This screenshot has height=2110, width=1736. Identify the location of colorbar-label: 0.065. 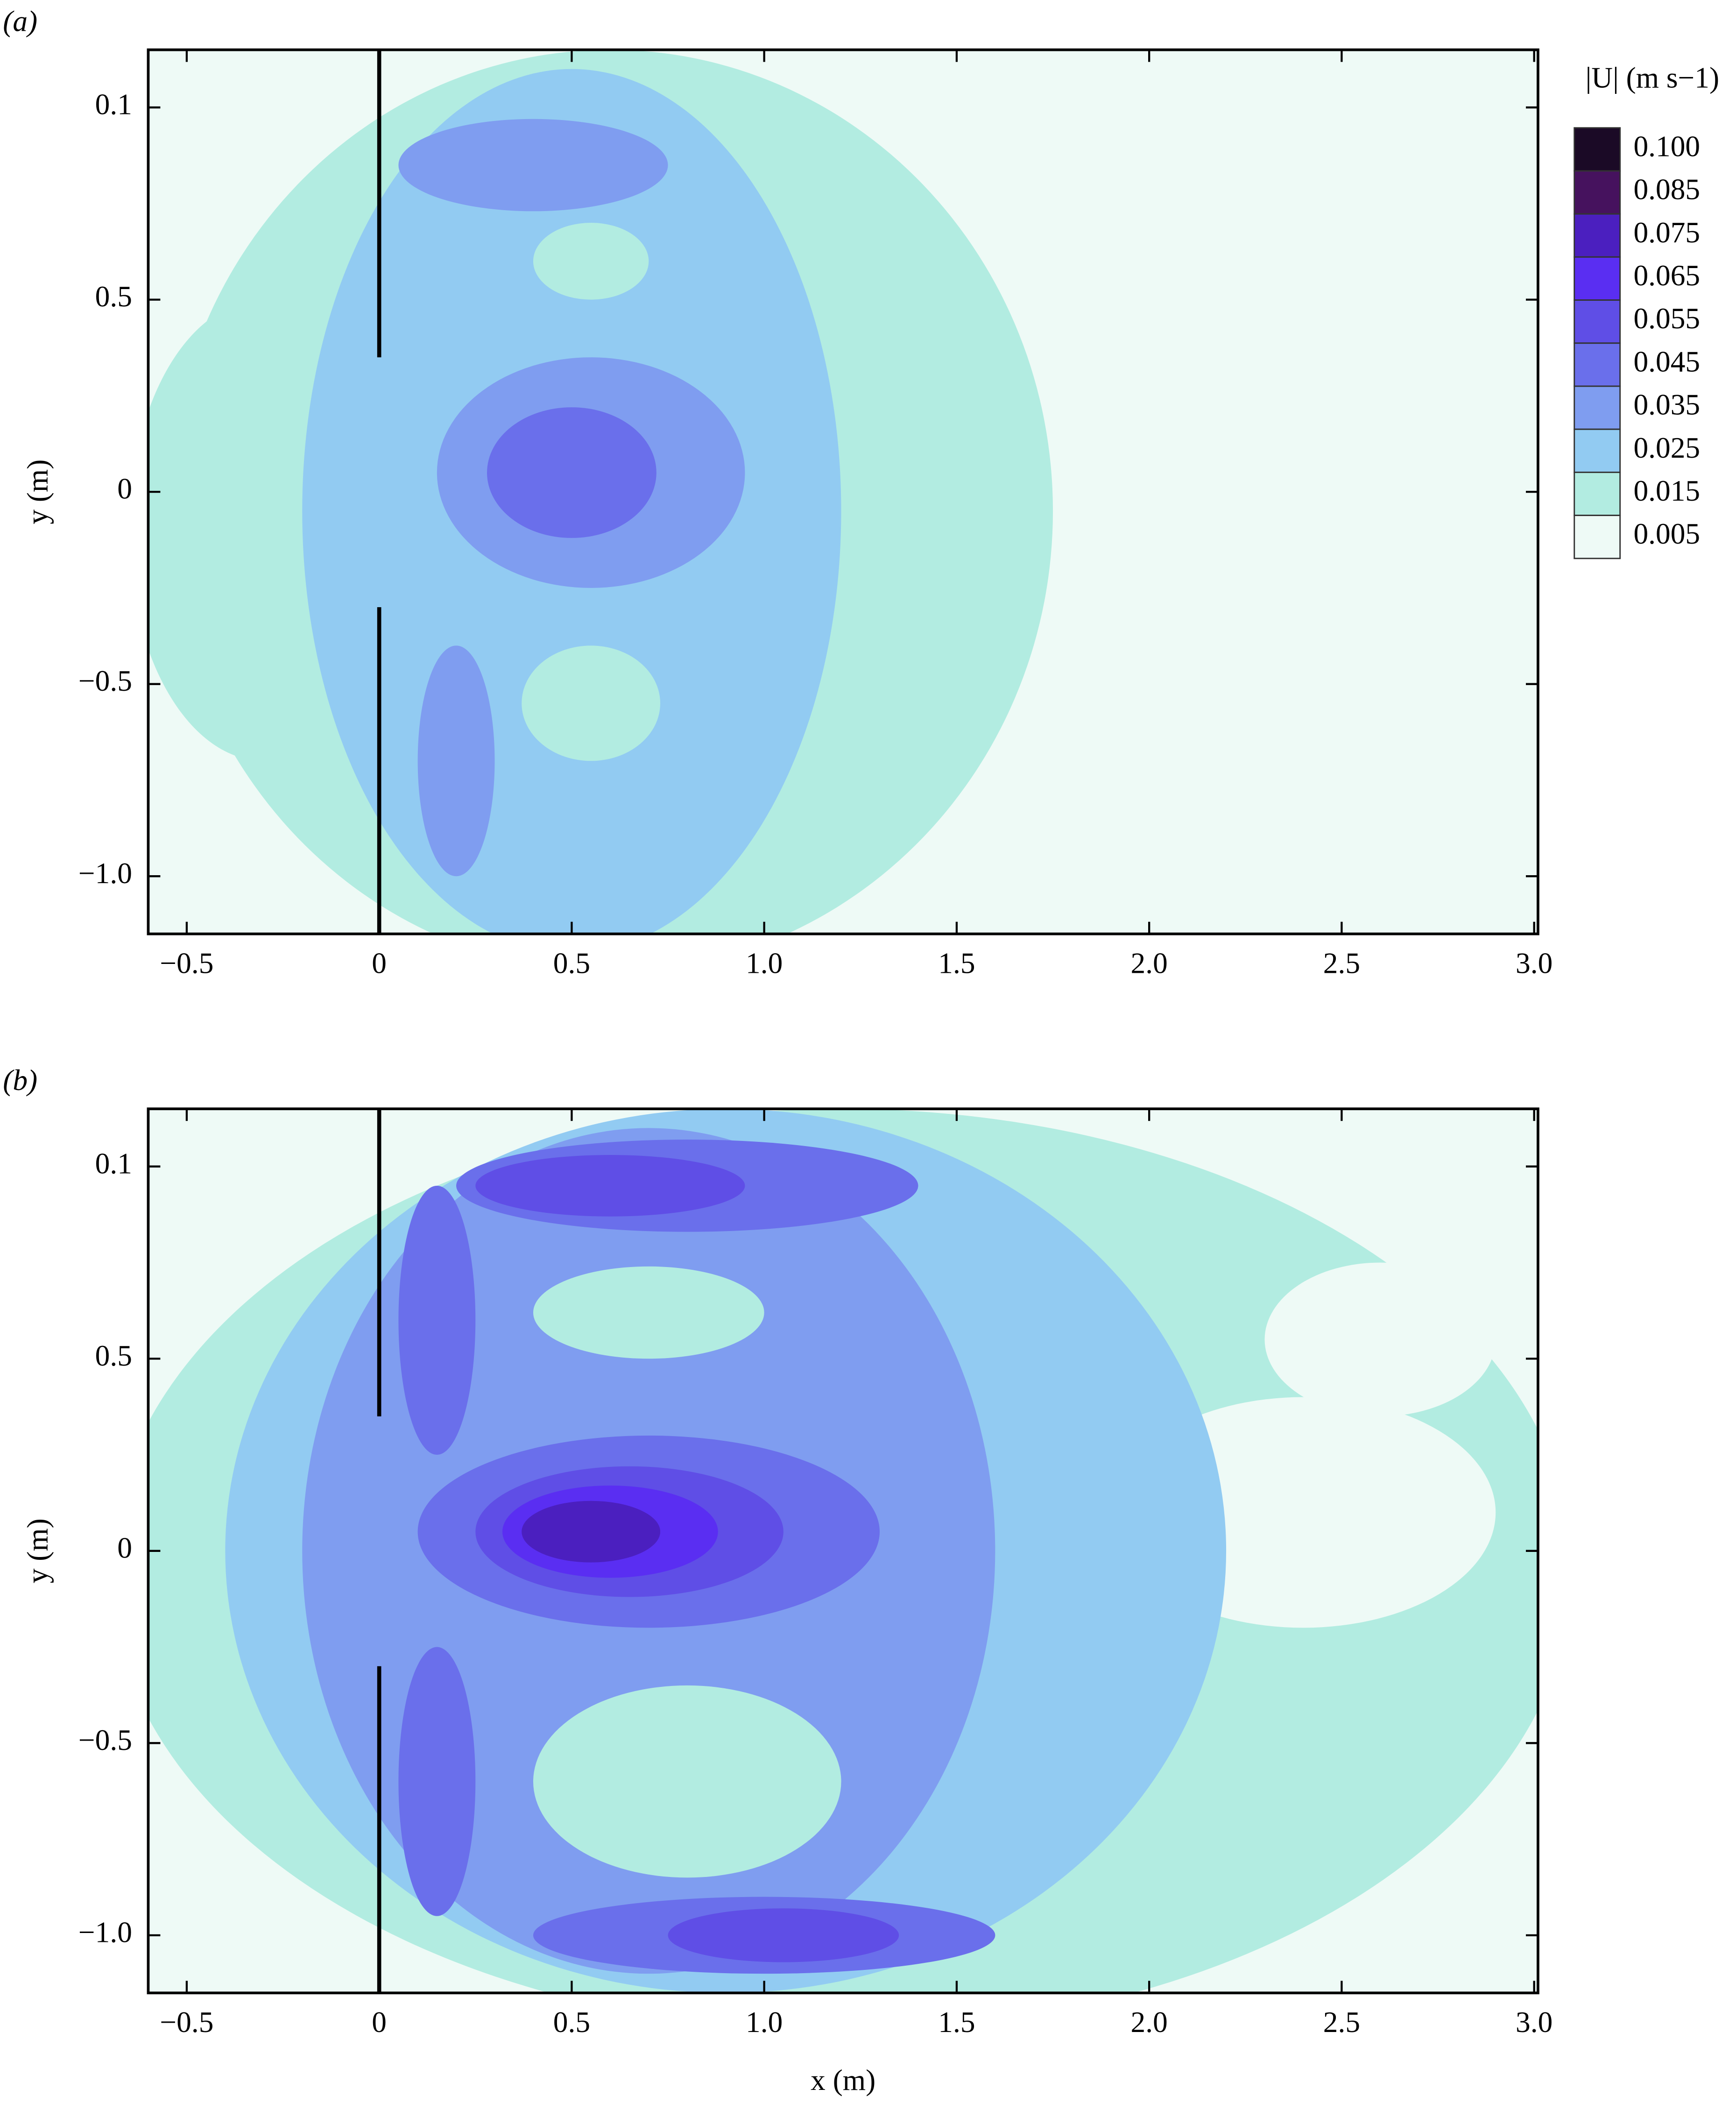
(1667, 275).